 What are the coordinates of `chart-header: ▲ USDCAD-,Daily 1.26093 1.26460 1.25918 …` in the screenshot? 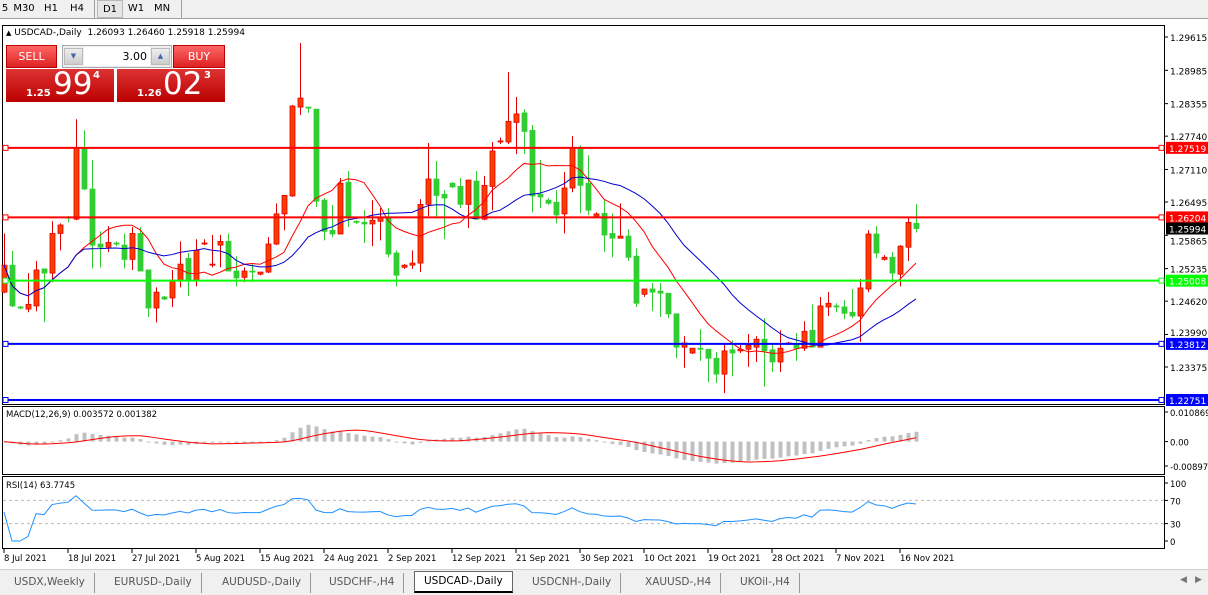 It's located at (125, 33).